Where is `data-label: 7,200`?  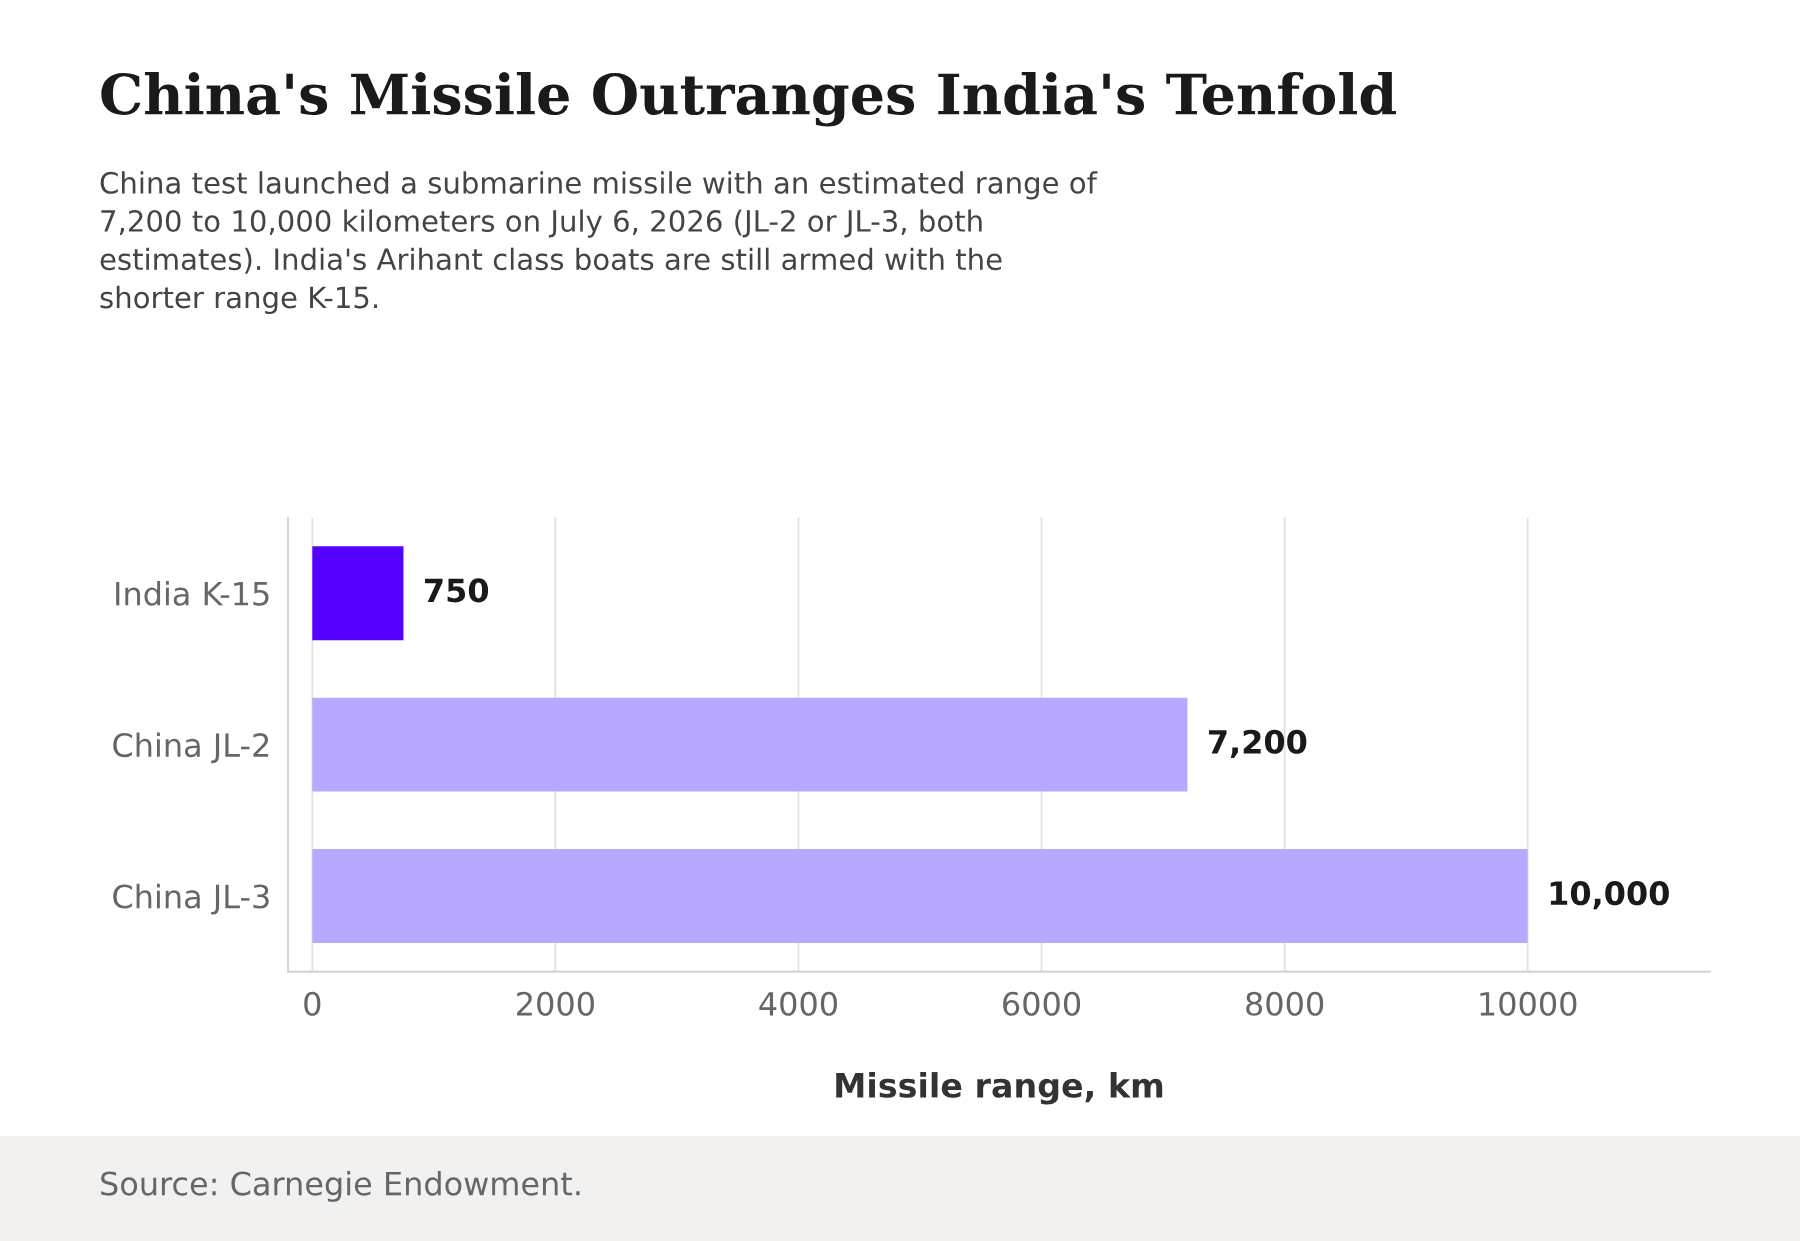 data-label: 7,200 is located at coordinates (1257, 743).